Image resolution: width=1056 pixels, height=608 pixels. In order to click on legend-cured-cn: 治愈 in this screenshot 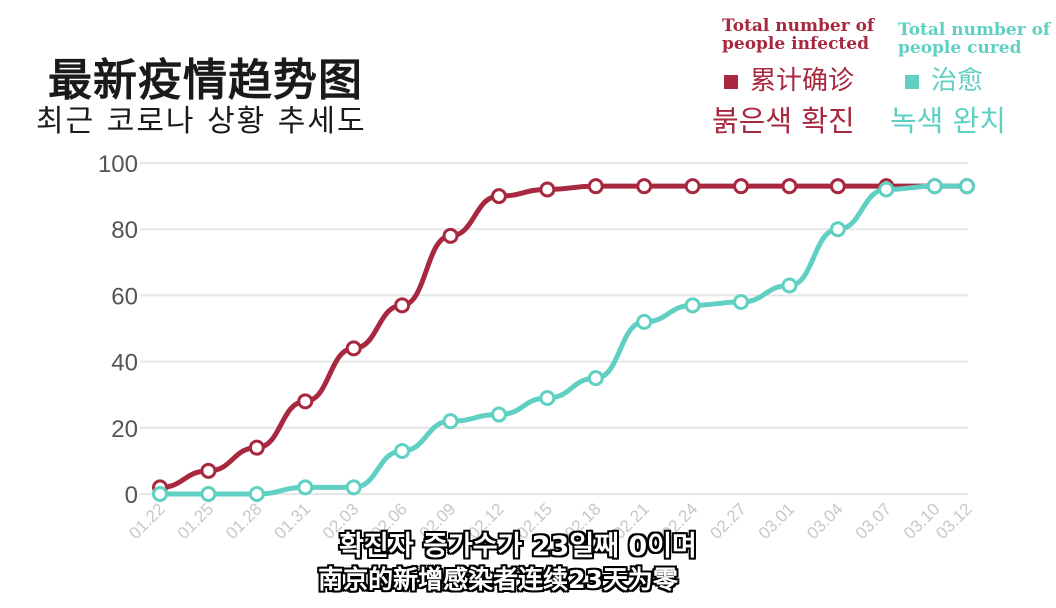, I will do `click(944, 78)`.